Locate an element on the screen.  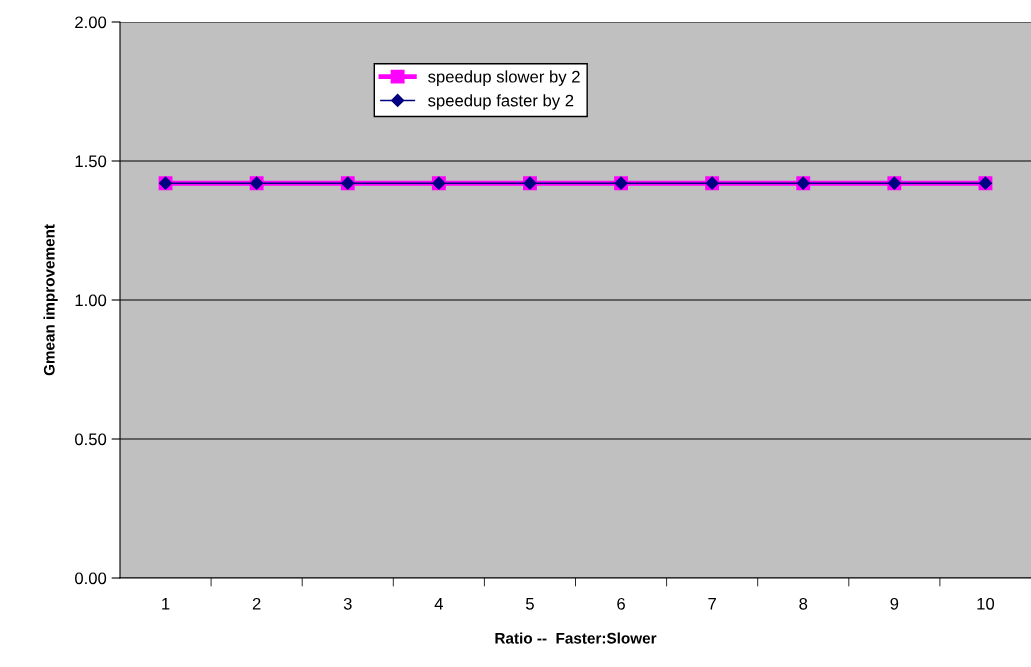
y-axis-title: Gmean improvement is located at coordinates (50, 300).